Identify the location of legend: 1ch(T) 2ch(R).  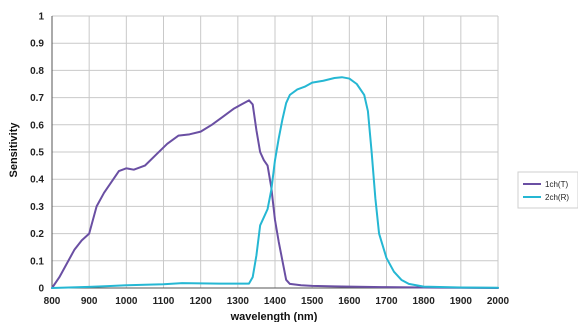
(547, 190).